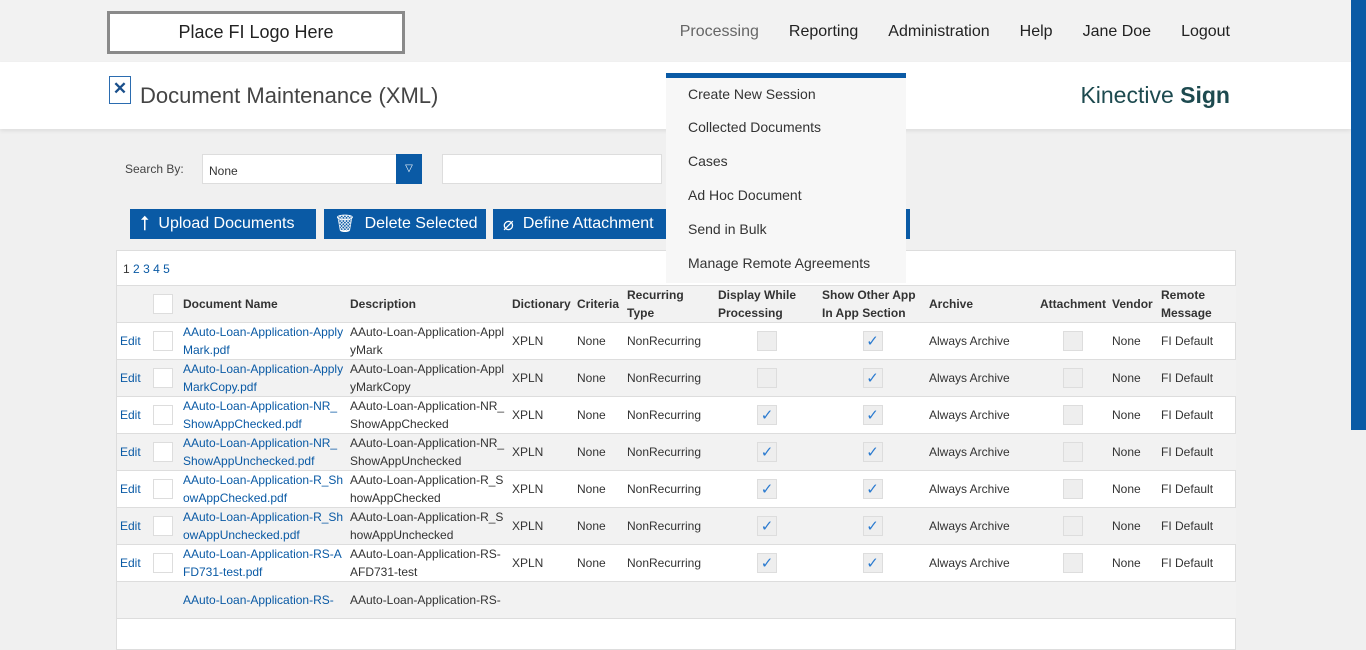 Image resolution: width=1366 pixels, height=650 pixels. What do you see at coordinates (146, 269) in the screenshot?
I see `page-3: 3` at bounding box center [146, 269].